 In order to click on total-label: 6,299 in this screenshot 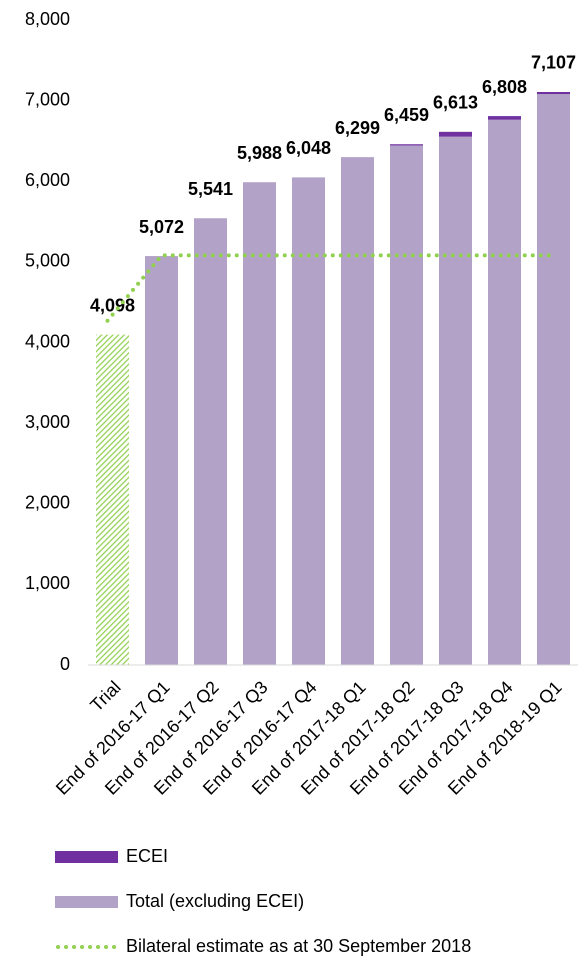, I will do `click(357, 128)`.